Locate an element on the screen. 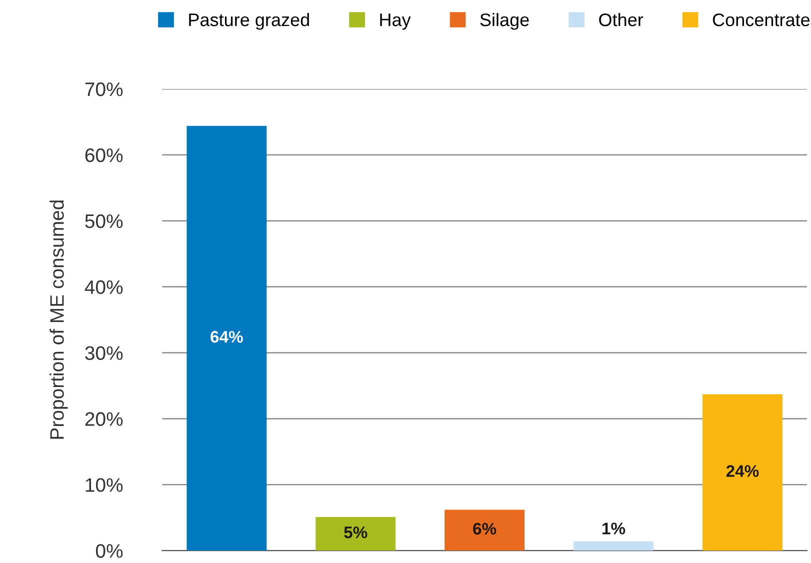 The image size is (811, 563). y-axis-title: Proportion of ME consumed is located at coordinates (59, 319).